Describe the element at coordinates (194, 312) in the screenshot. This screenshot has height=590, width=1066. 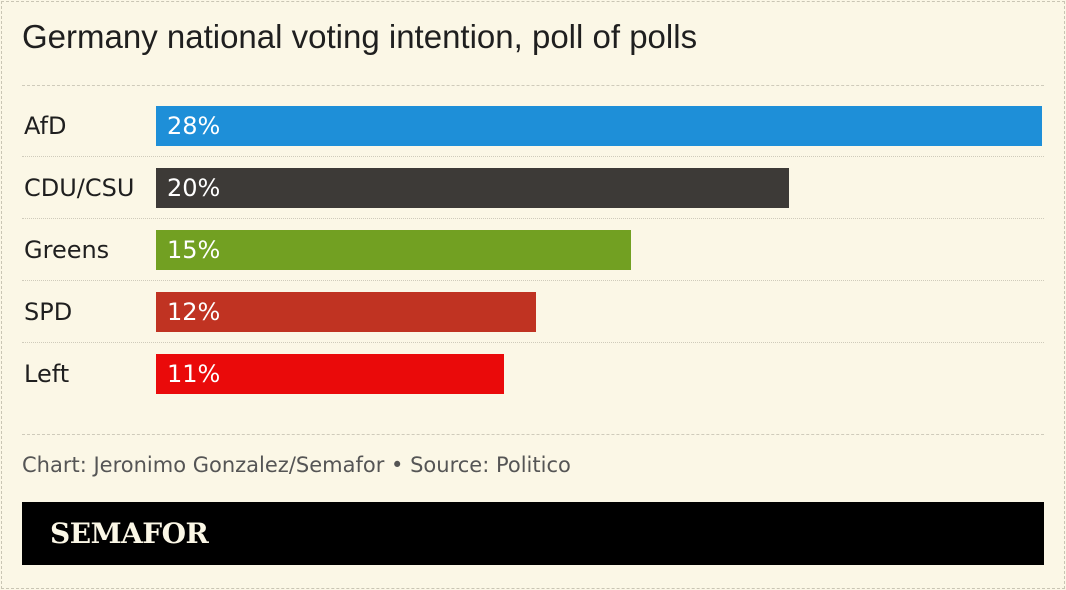
I see `bar-value-label: 12%` at that location.